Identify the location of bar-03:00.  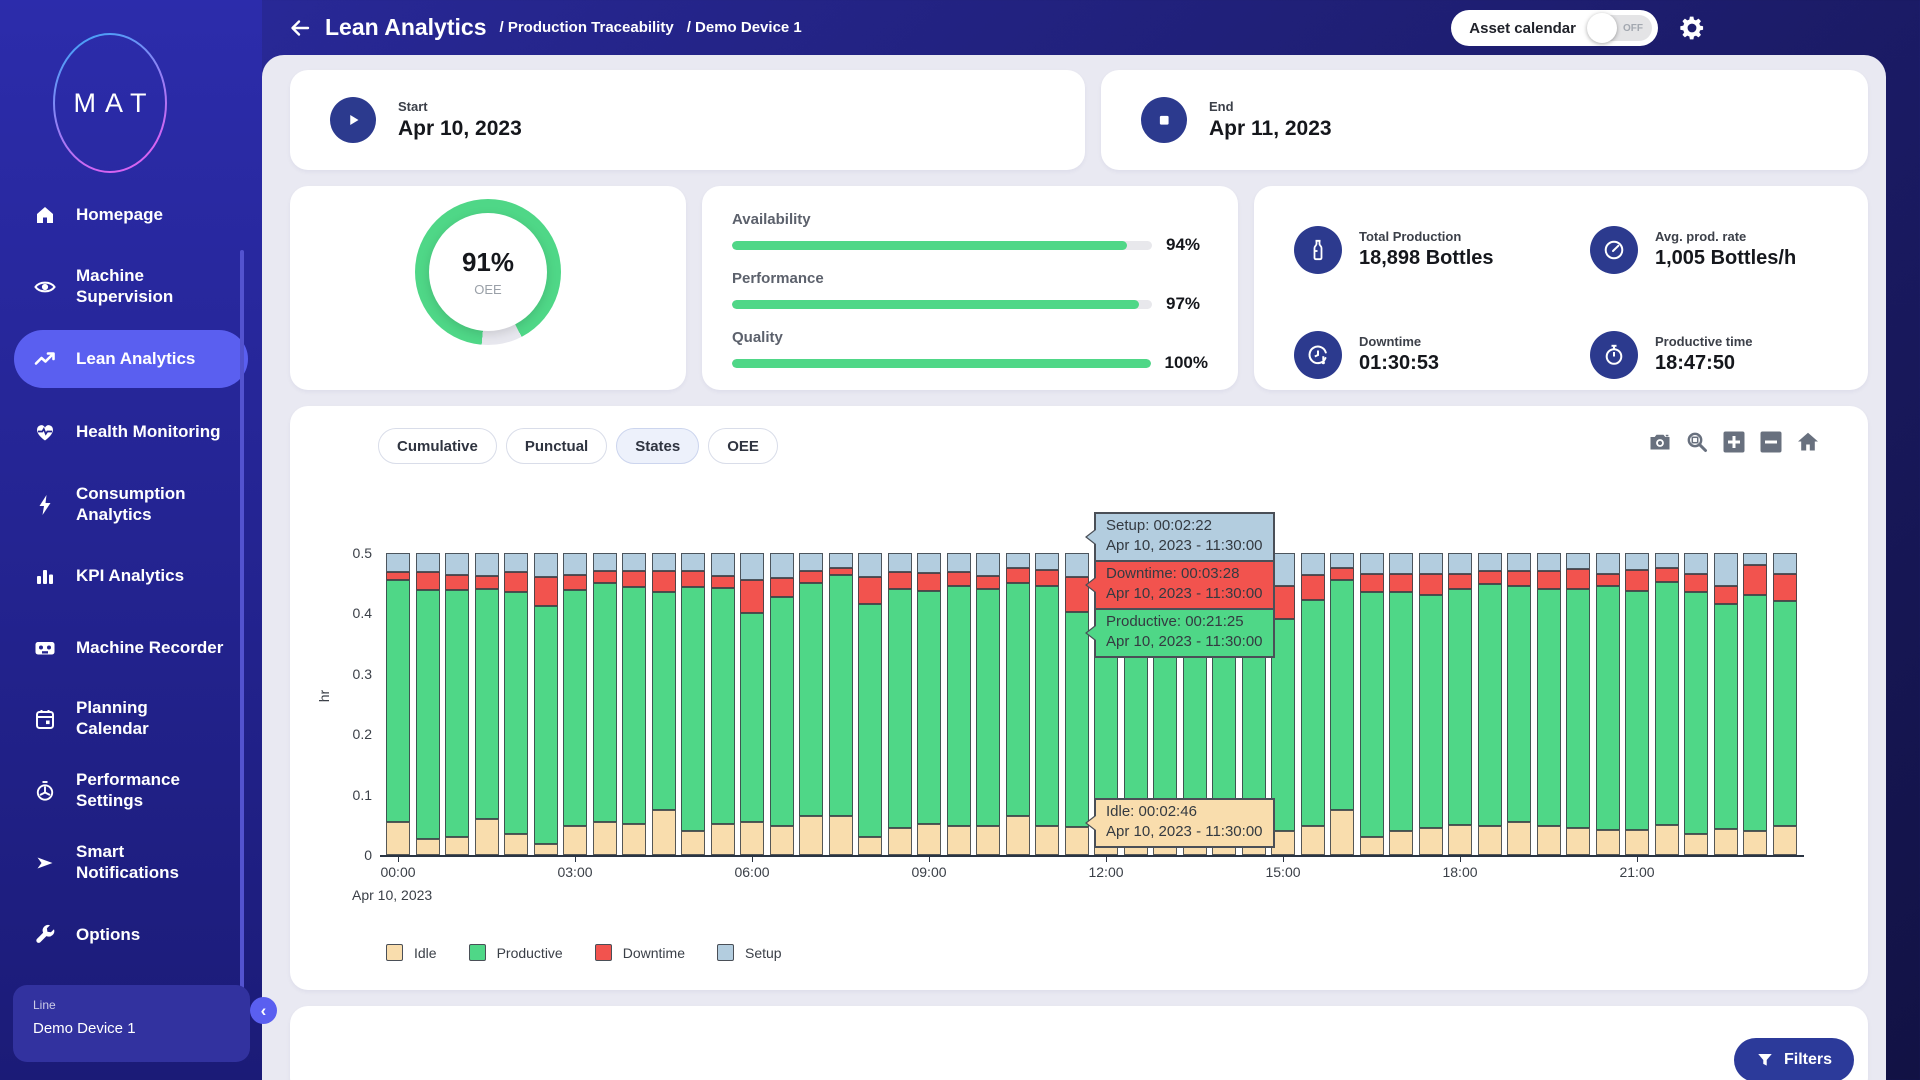
(575, 704).